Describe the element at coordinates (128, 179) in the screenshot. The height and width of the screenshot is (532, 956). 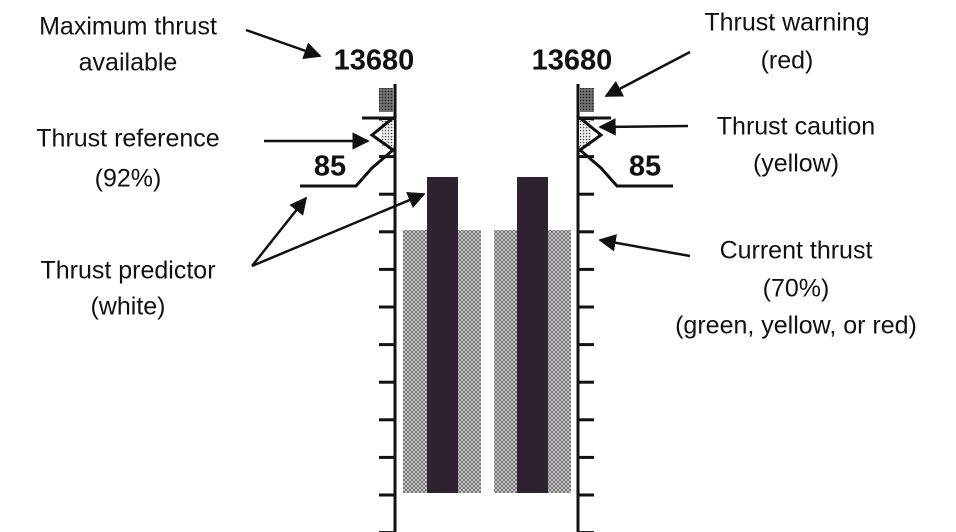
I see `label: (92%)` at that location.